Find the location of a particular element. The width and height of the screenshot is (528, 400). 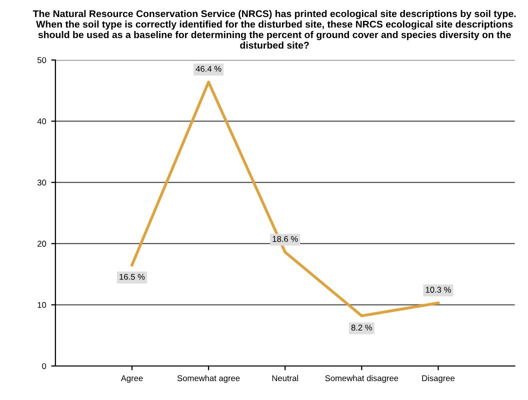

x-tick-label: Somewhat agree is located at coordinates (208, 379).